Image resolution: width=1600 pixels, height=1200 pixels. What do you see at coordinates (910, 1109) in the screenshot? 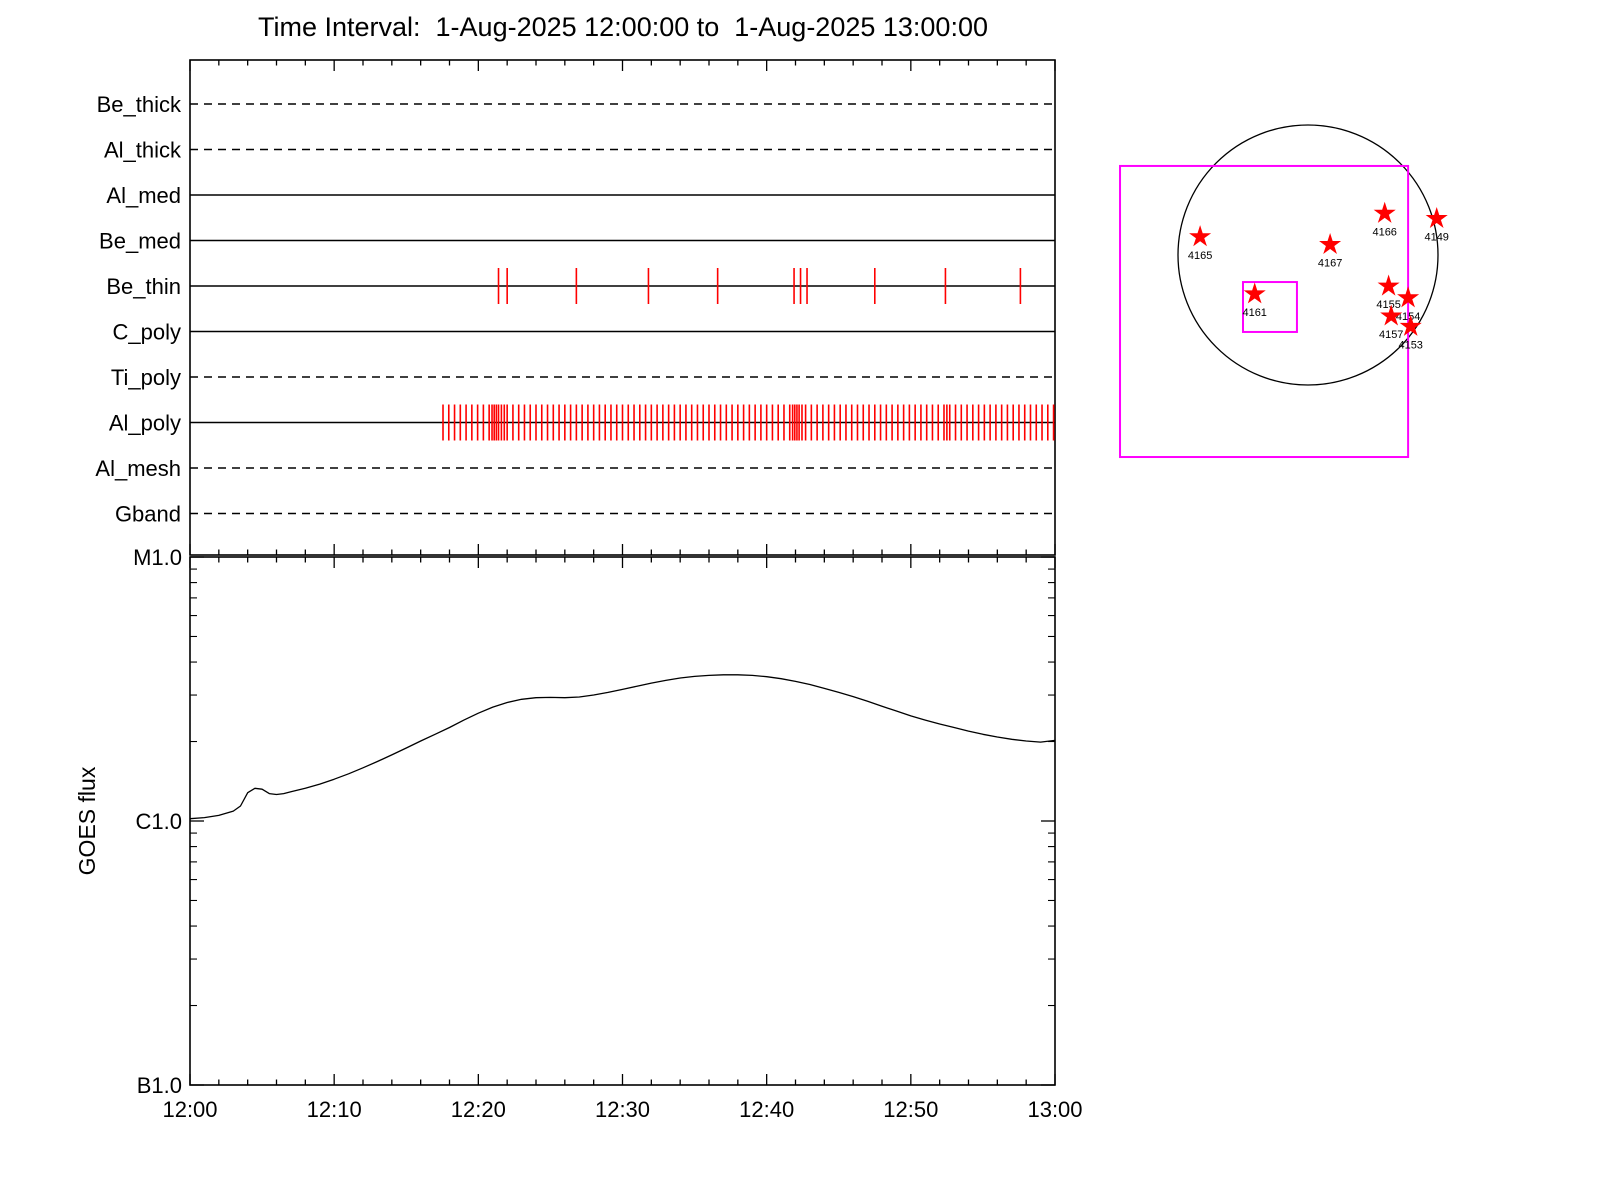
I see `time-label-12:50: 12:50` at bounding box center [910, 1109].